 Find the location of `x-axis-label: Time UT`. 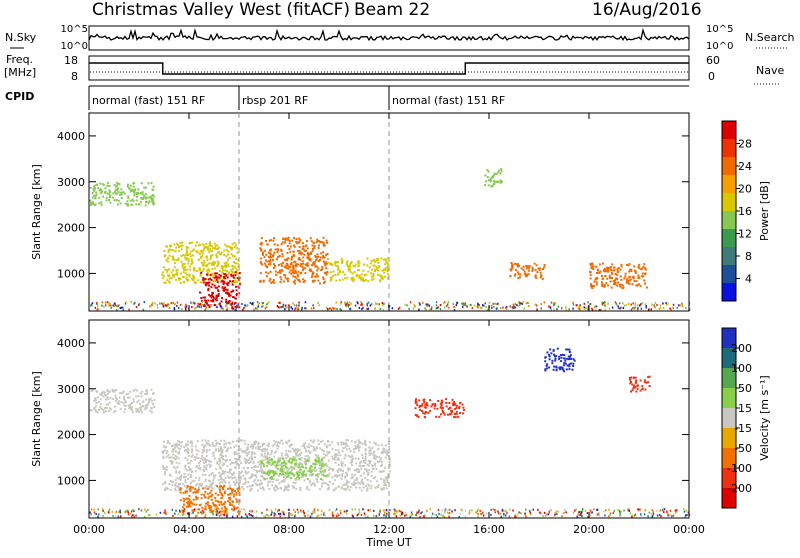

x-axis-label: Time UT is located at coordinates (388, 542).